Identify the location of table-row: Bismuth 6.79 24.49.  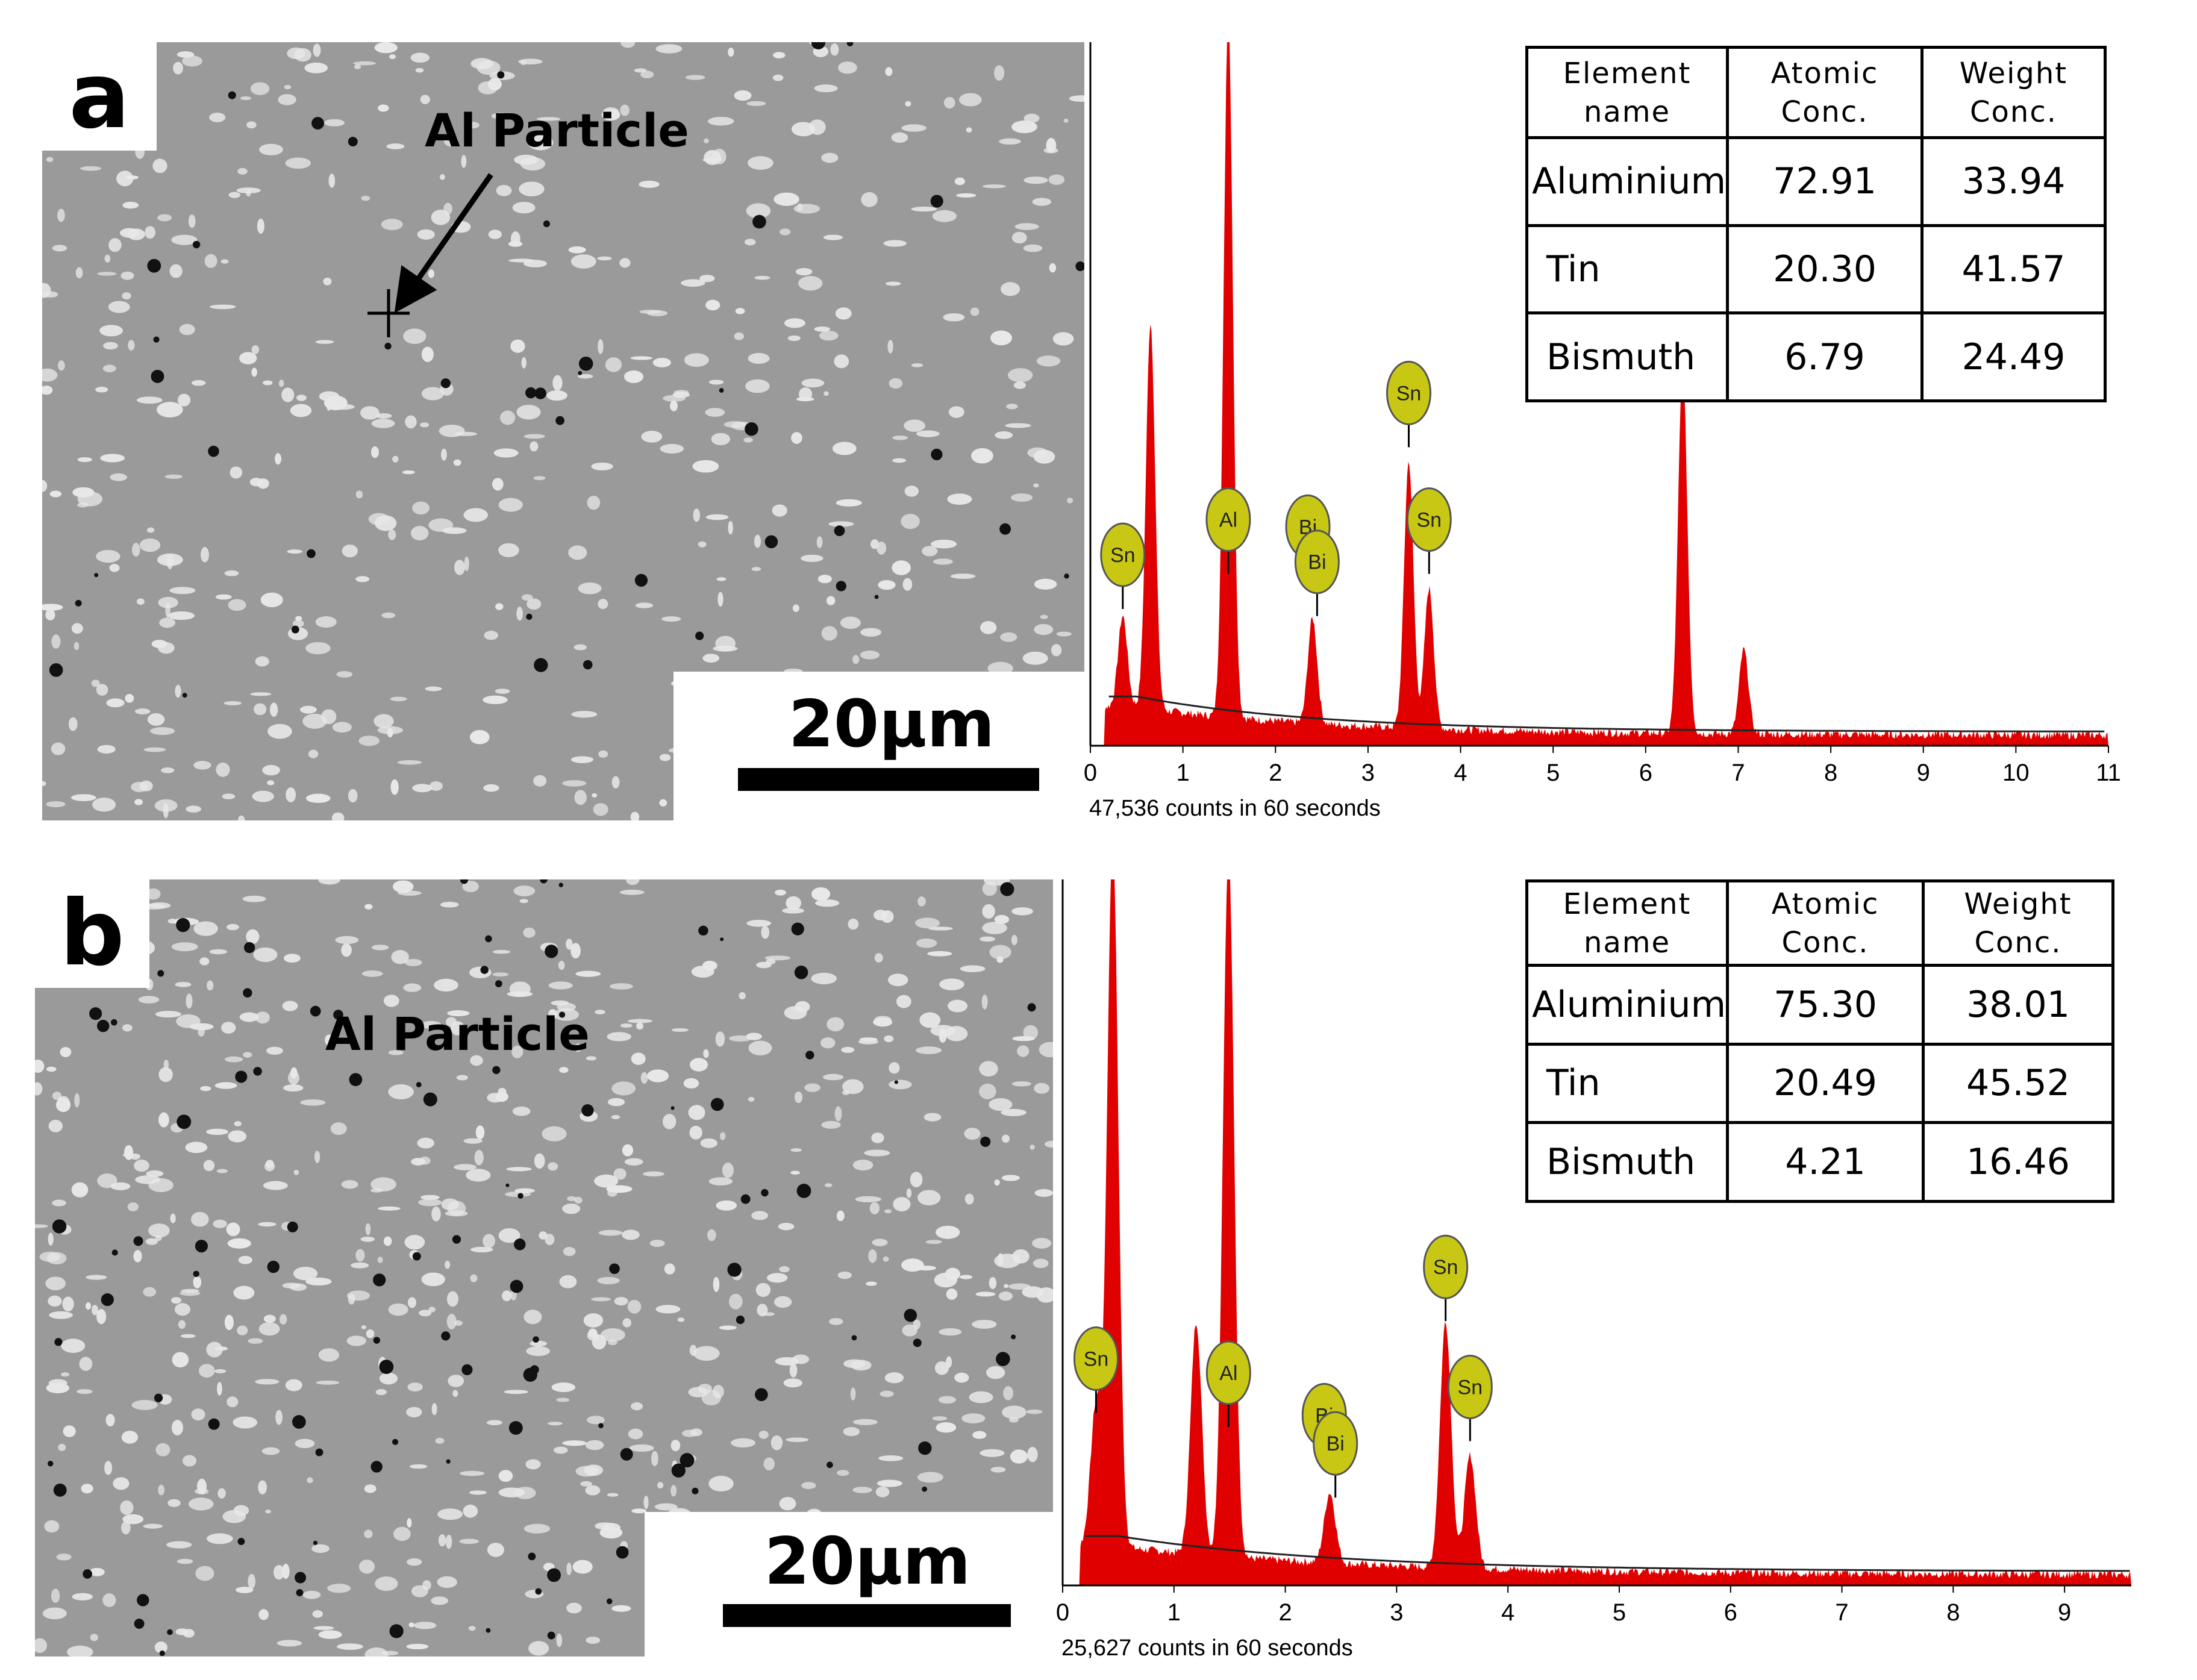
(1816, 357).